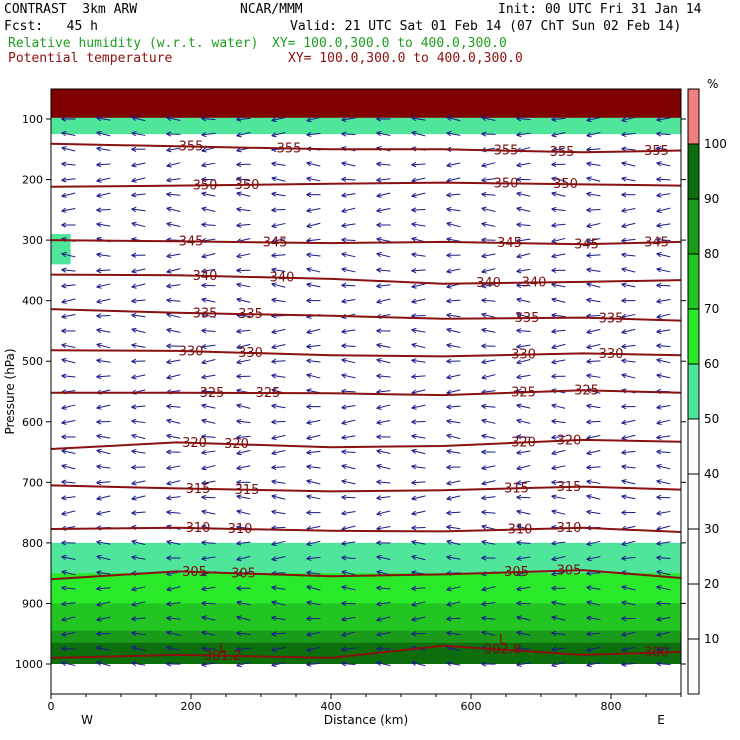  What do you see at coordinates (656, 653) in the screenshot?
I see `theta-label-300: 300` at bounding box center [656, 653].